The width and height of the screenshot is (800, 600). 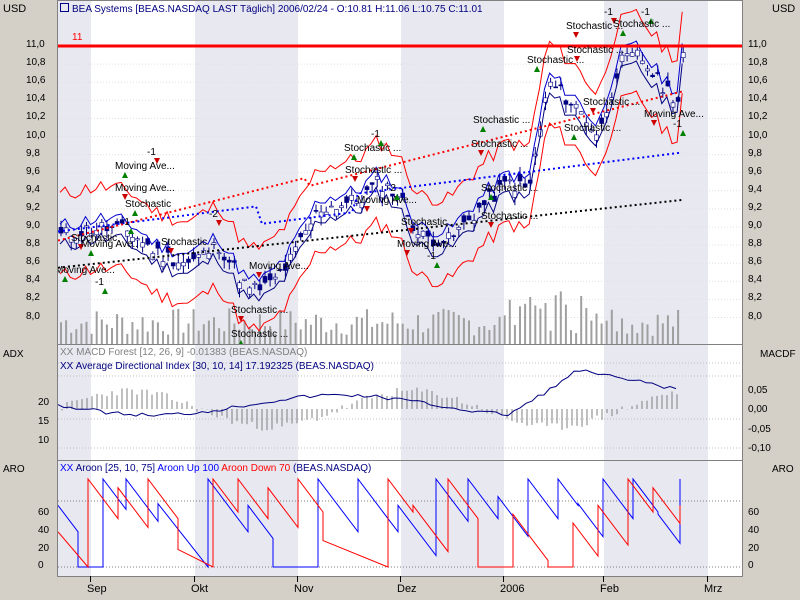 What do you see at coordinates (33, 207) in the screenshot?
I see `price-tick-left: 9,2` at bounding box center [33, 207].